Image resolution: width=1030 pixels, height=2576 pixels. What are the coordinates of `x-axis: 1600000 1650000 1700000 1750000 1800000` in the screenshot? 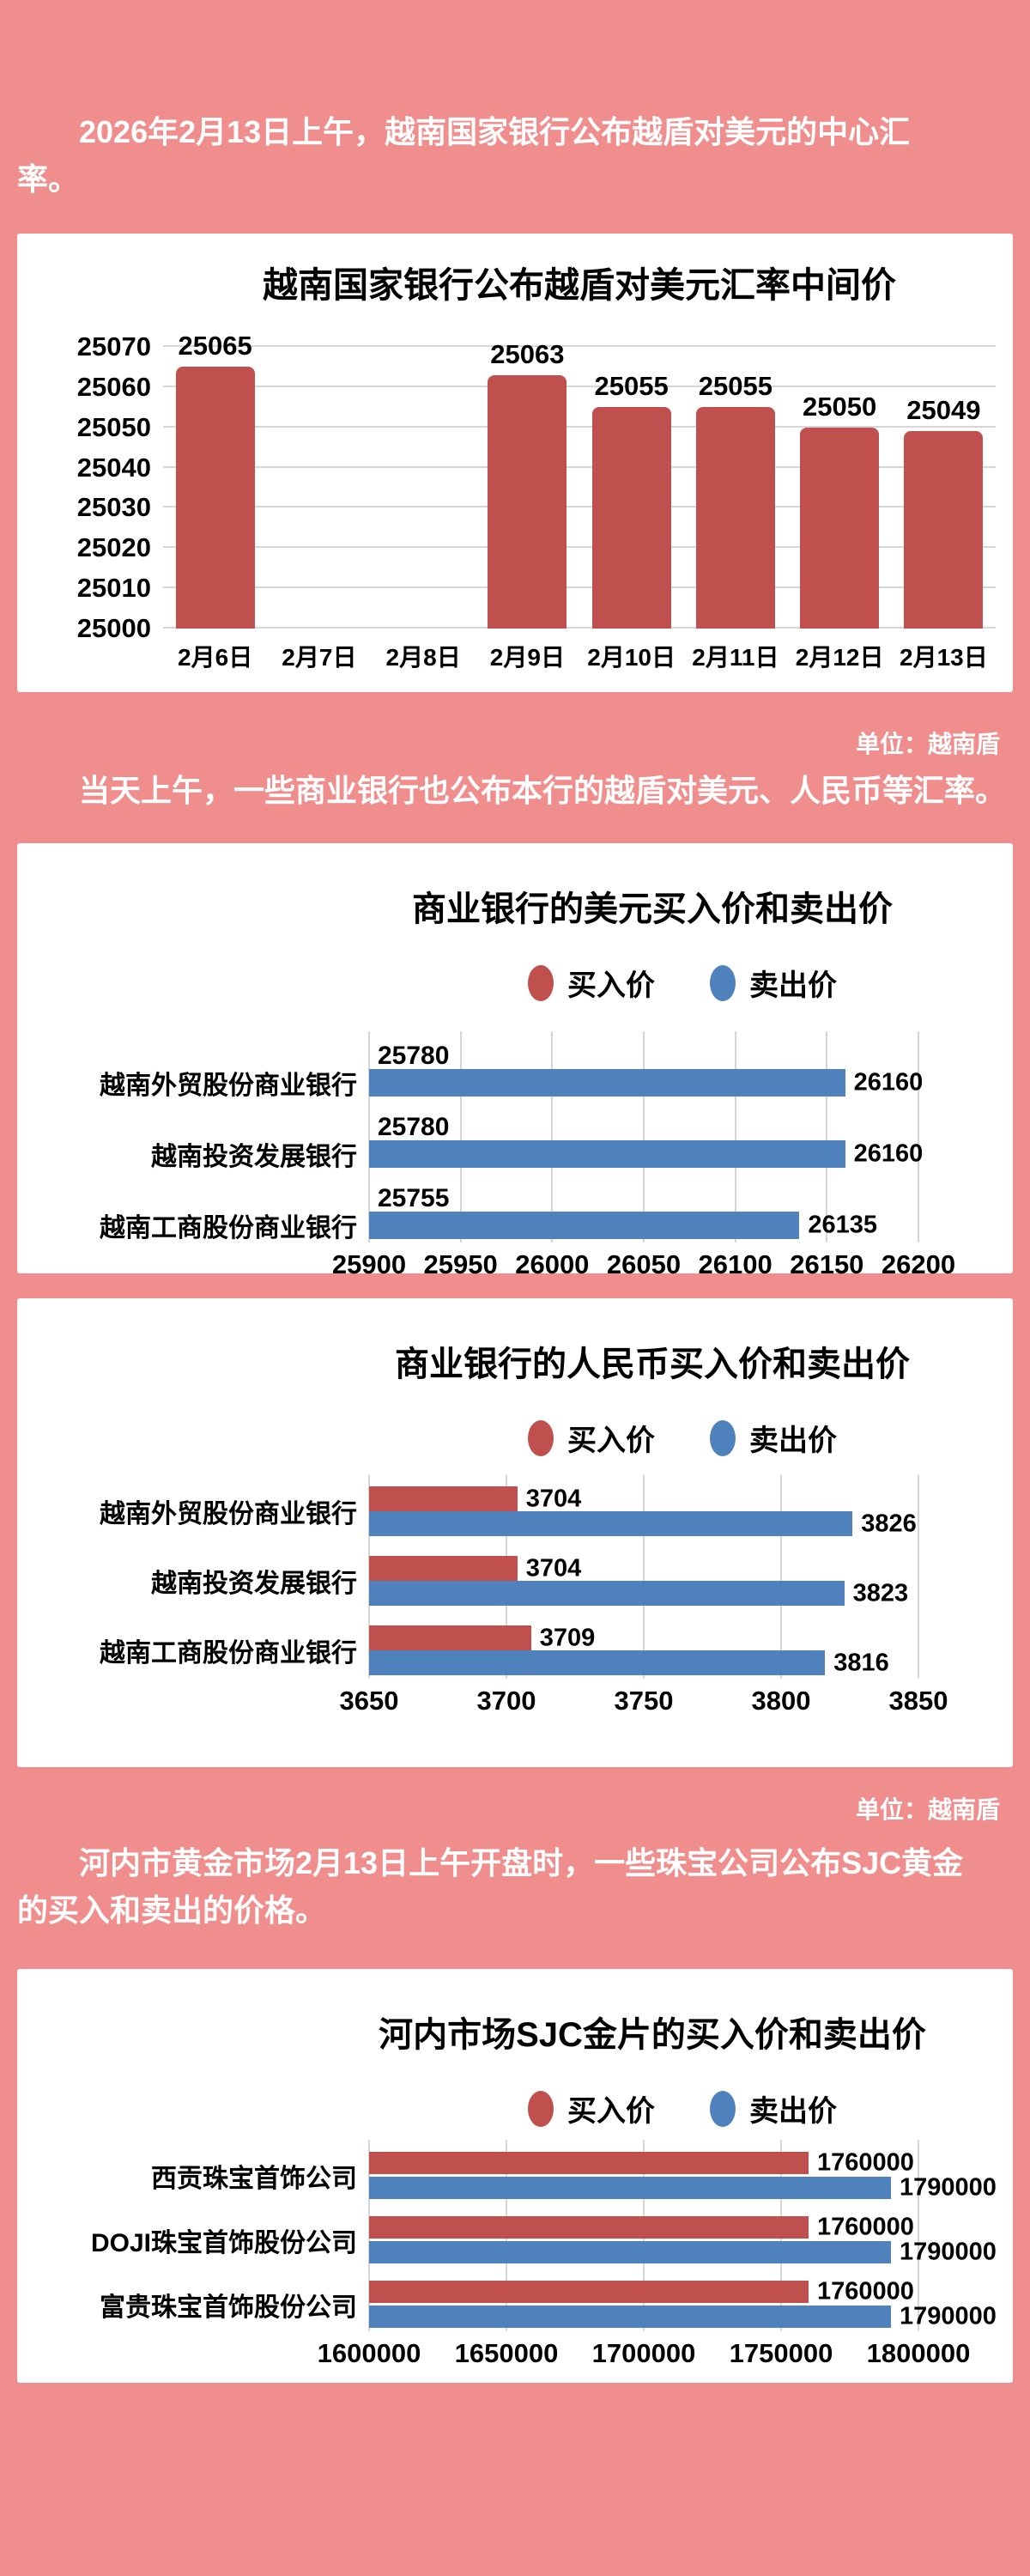 It's located at (644, 2357).